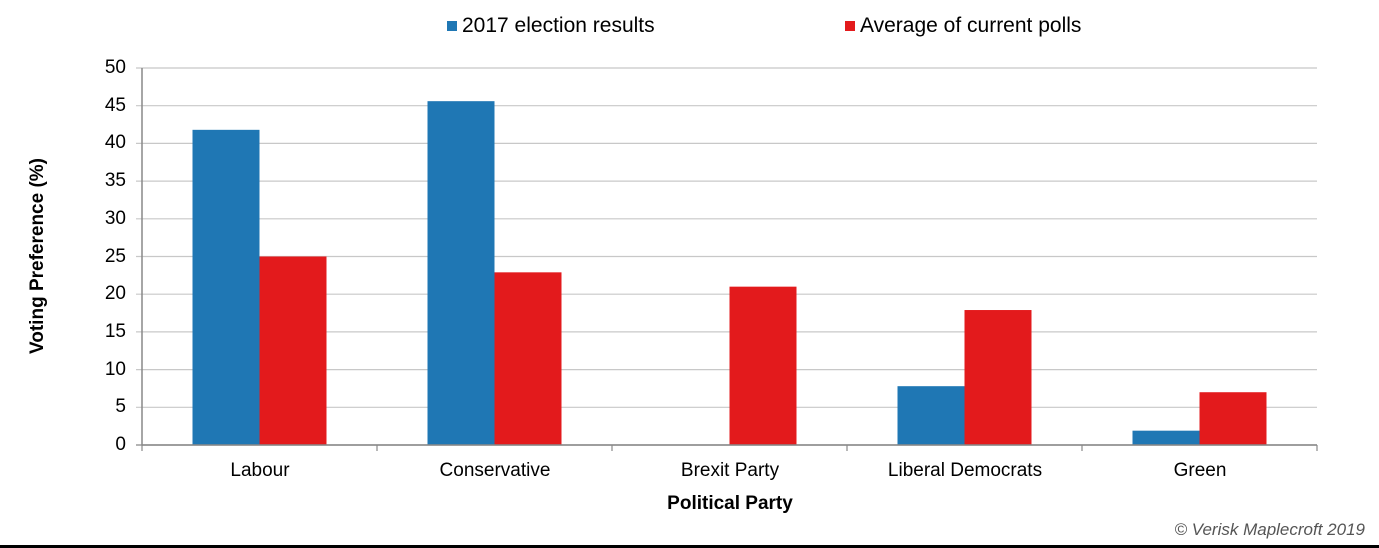 The width and height of the screenshot is (1379, 548). What do you see at coordinates (729, 448) in the screenshot?
I see `x-tick-marks` at bounding box center [729, 448].